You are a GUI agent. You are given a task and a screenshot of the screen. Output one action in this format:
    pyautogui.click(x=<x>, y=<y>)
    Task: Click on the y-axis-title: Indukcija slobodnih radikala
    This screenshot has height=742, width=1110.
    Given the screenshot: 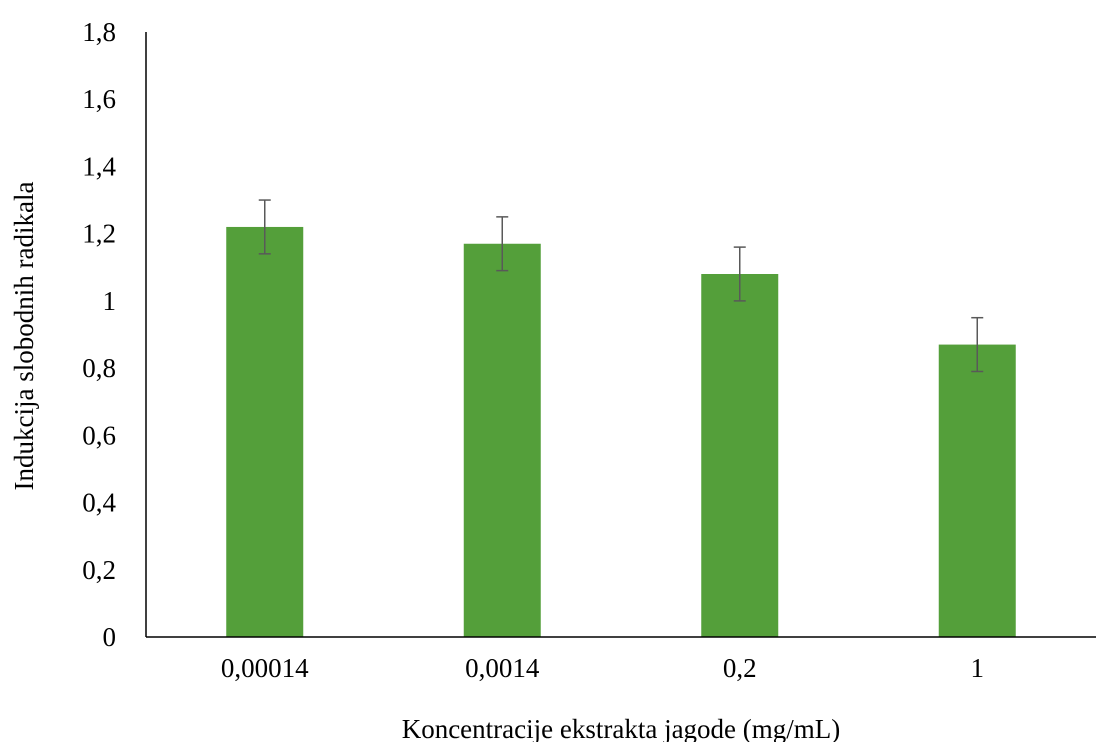 What is the action you would take?
    pyautogui.click(x=24, y=336)
    